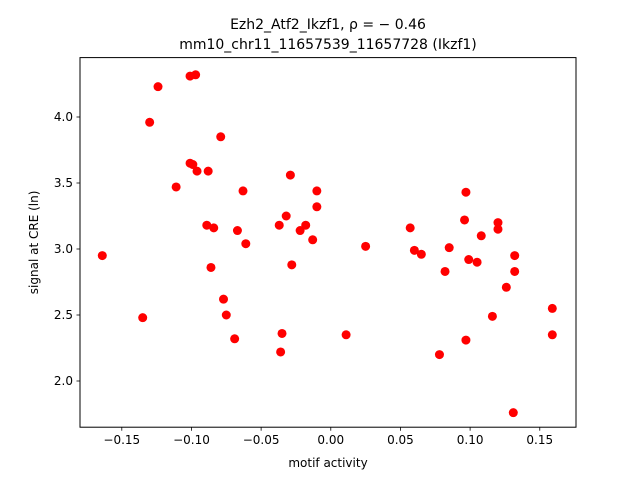 The image size is (640, 480). What do you see at coordinates (63, 315) in the screenshot?
I see `y-tick-label: 2.5` at bounding box center [63, 315].